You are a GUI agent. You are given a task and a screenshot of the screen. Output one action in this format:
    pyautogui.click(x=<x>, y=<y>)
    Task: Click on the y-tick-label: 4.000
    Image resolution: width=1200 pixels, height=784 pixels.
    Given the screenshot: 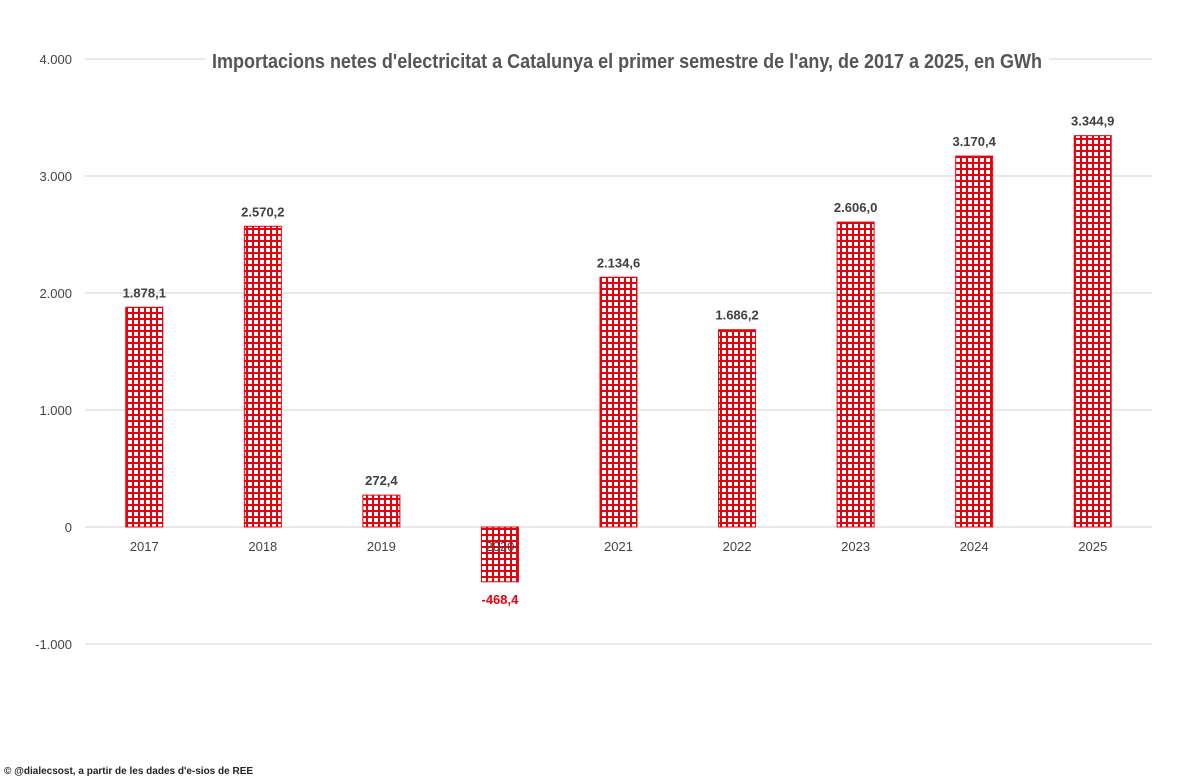 What is the action you would take?
    pyautogui.click(x=55, y=59)
    